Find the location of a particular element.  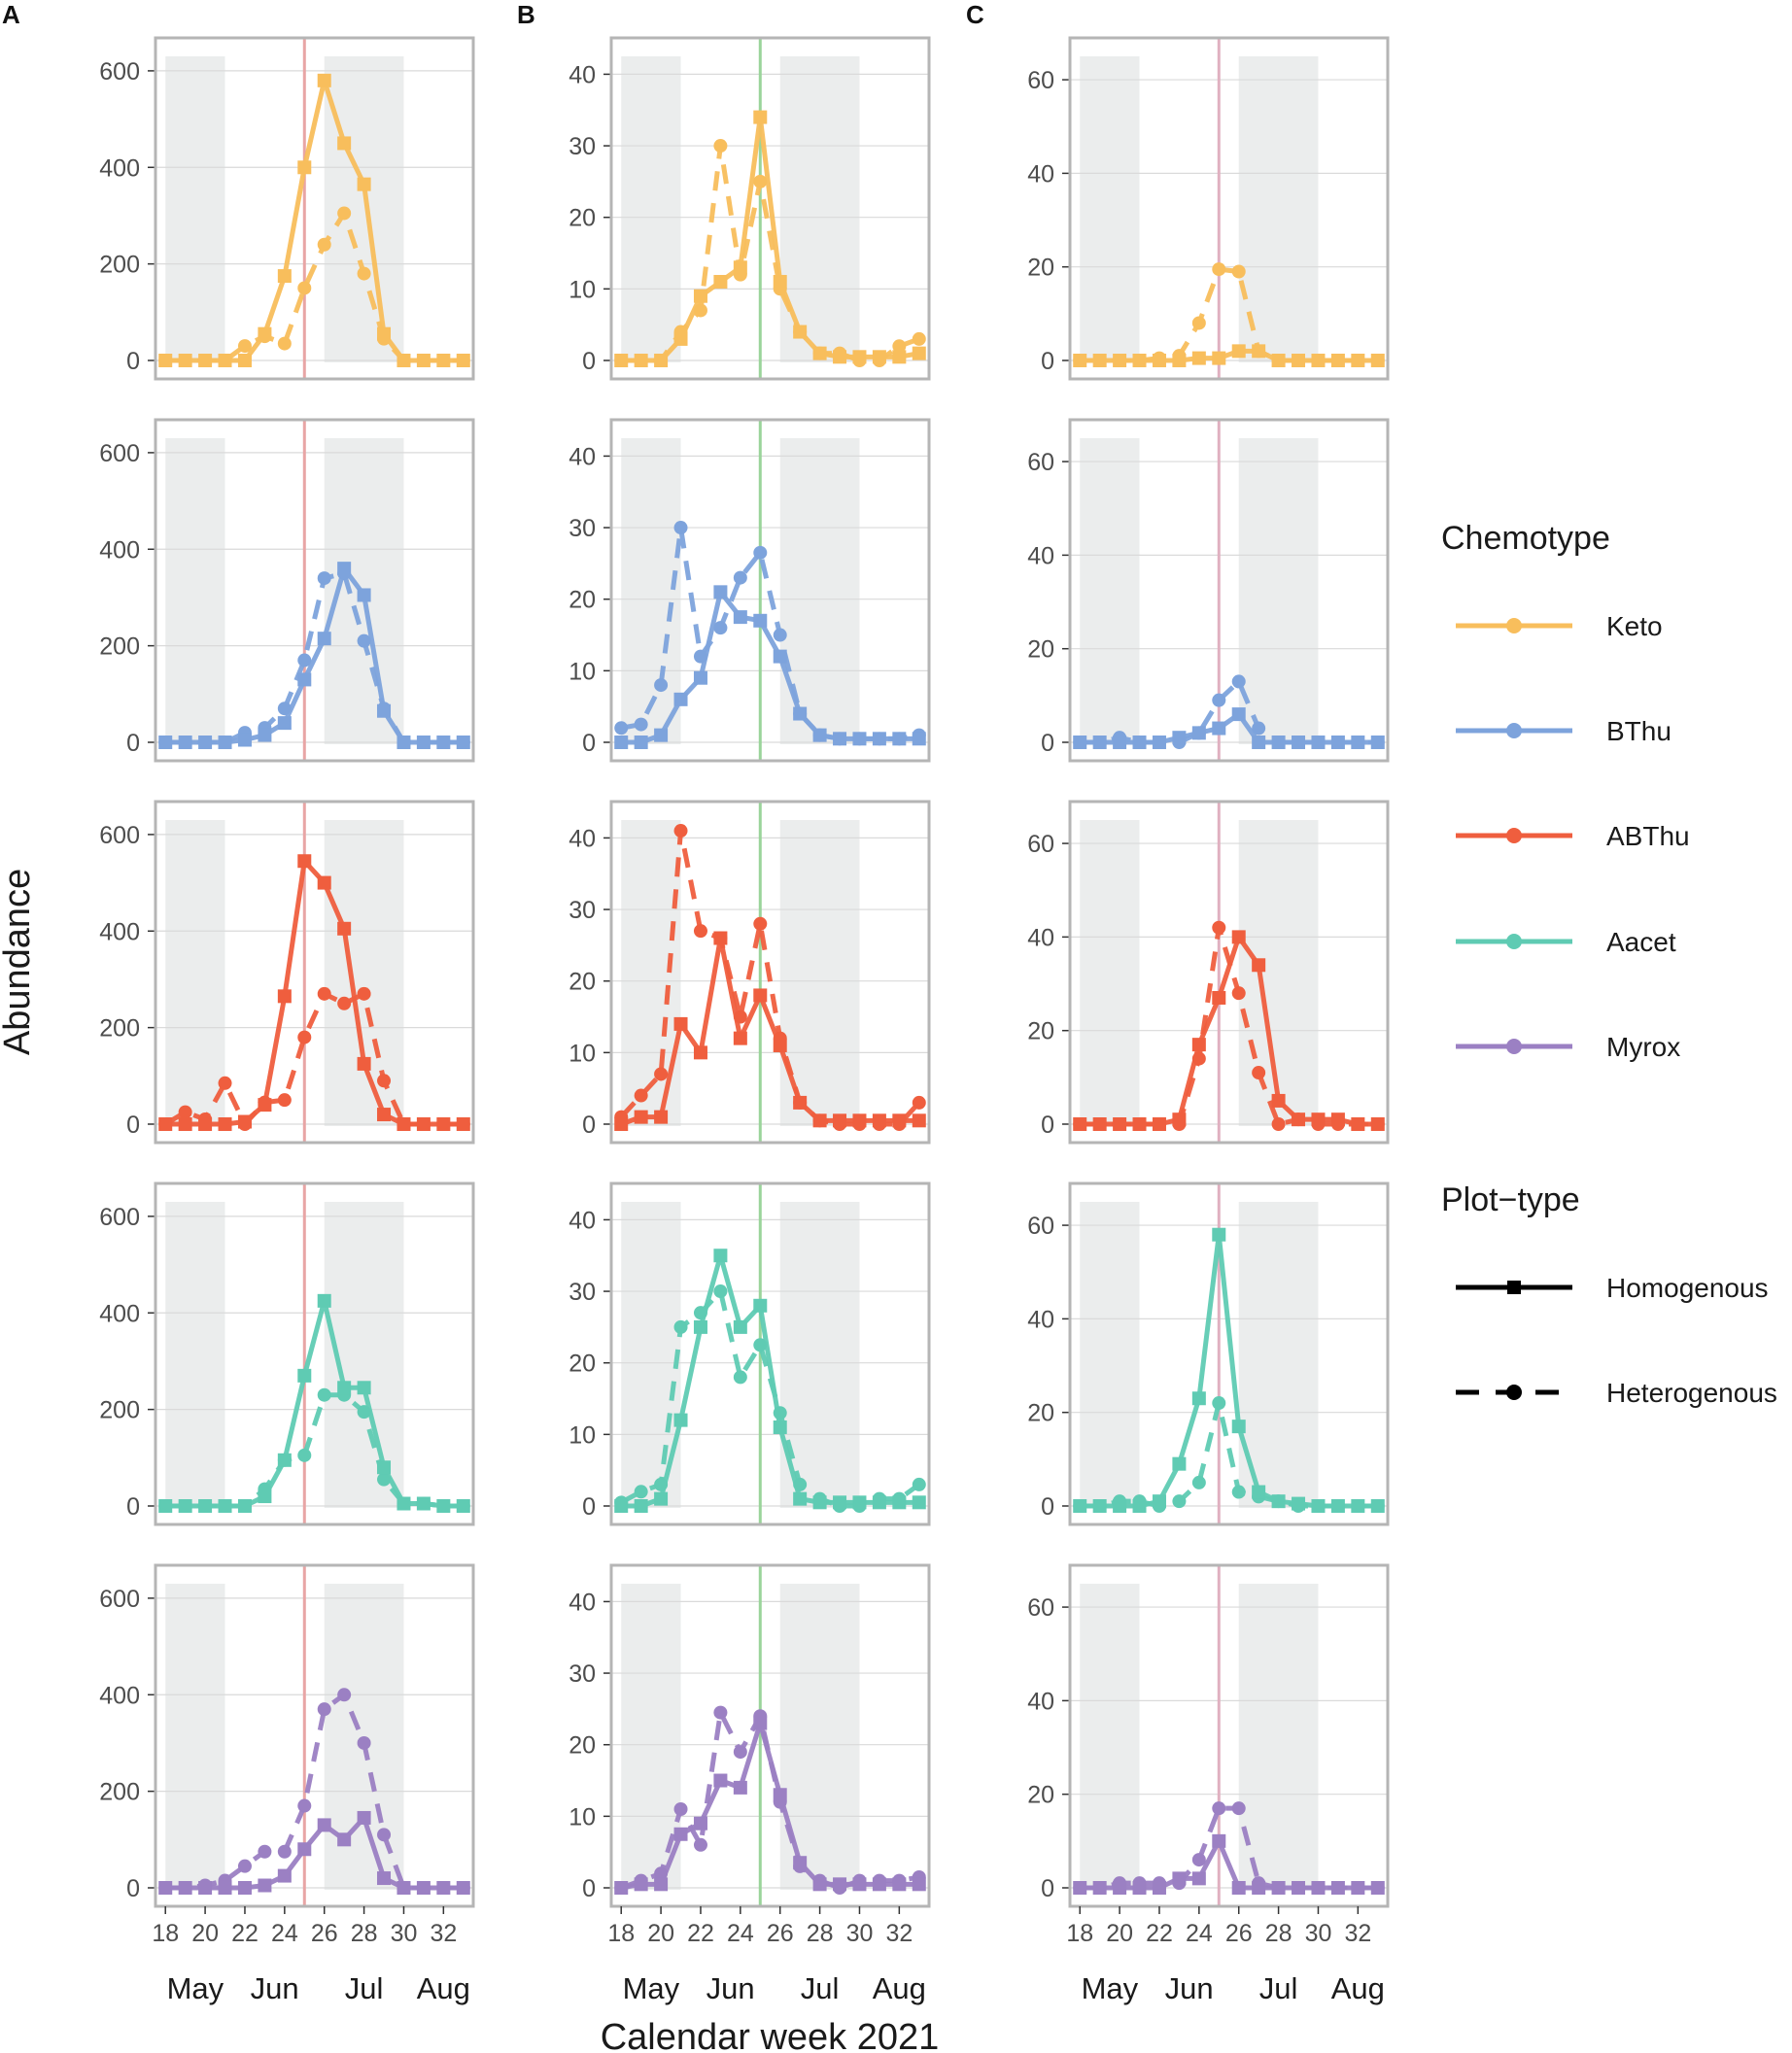

y-tick-label: 40 is located at coordinates (1040, 937).